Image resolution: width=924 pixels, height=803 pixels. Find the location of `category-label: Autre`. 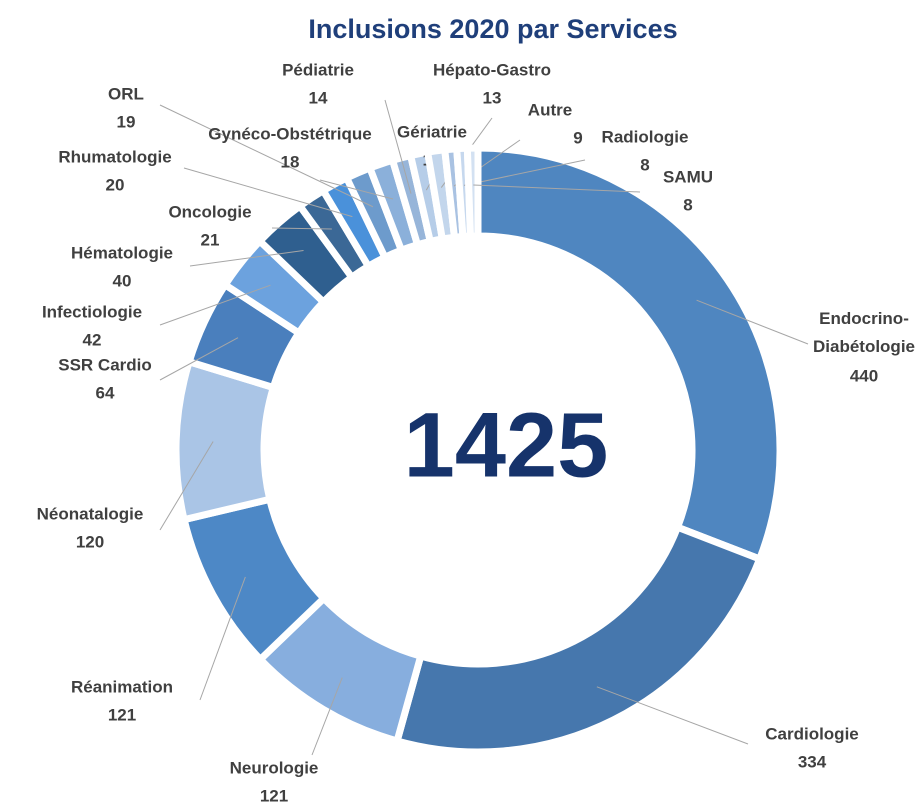

category-label: Autre is located at coordinates (550, 109).